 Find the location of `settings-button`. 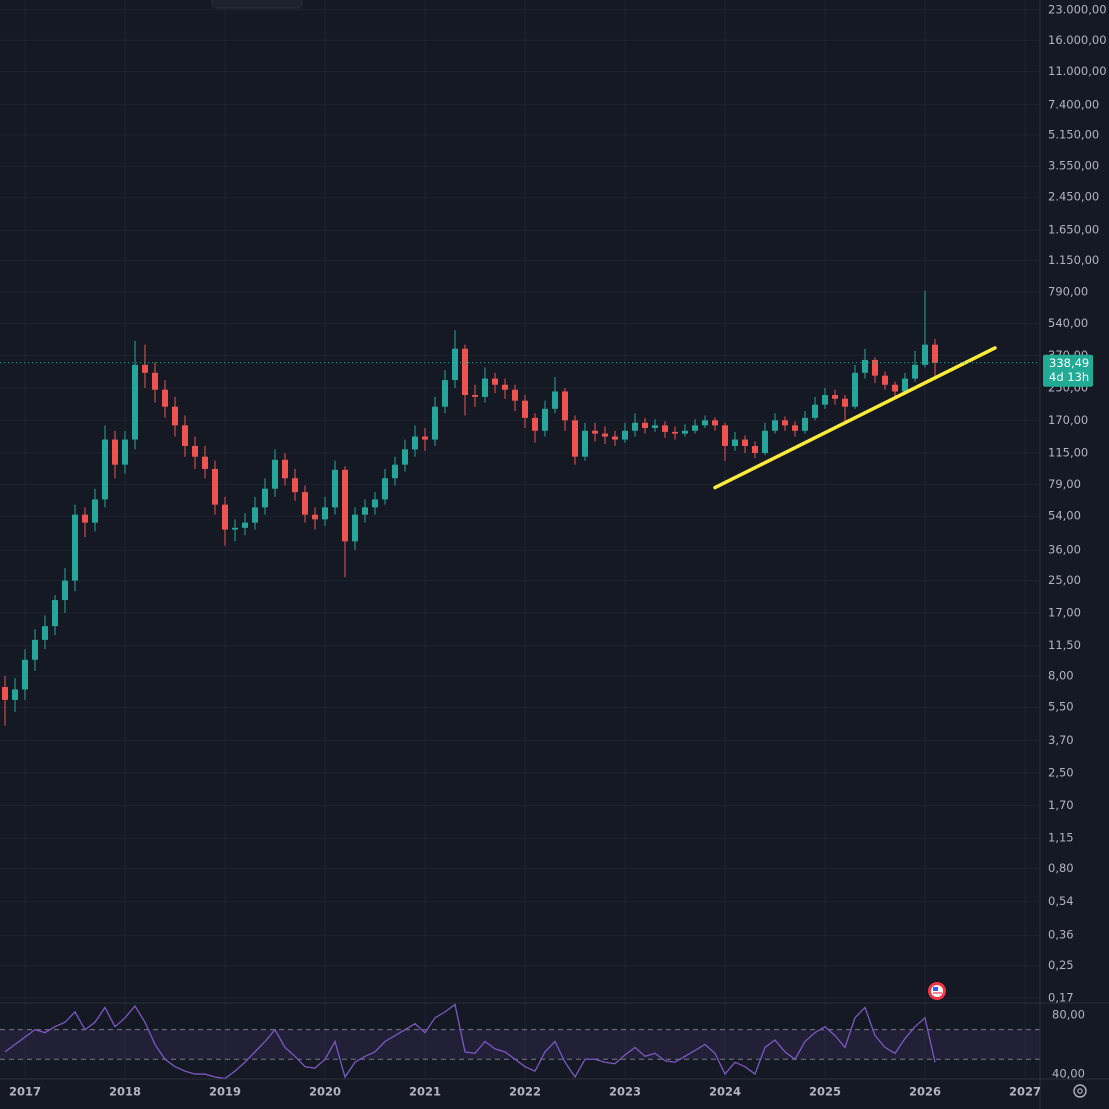

settings-button is located at coordinates (1080, 1091).